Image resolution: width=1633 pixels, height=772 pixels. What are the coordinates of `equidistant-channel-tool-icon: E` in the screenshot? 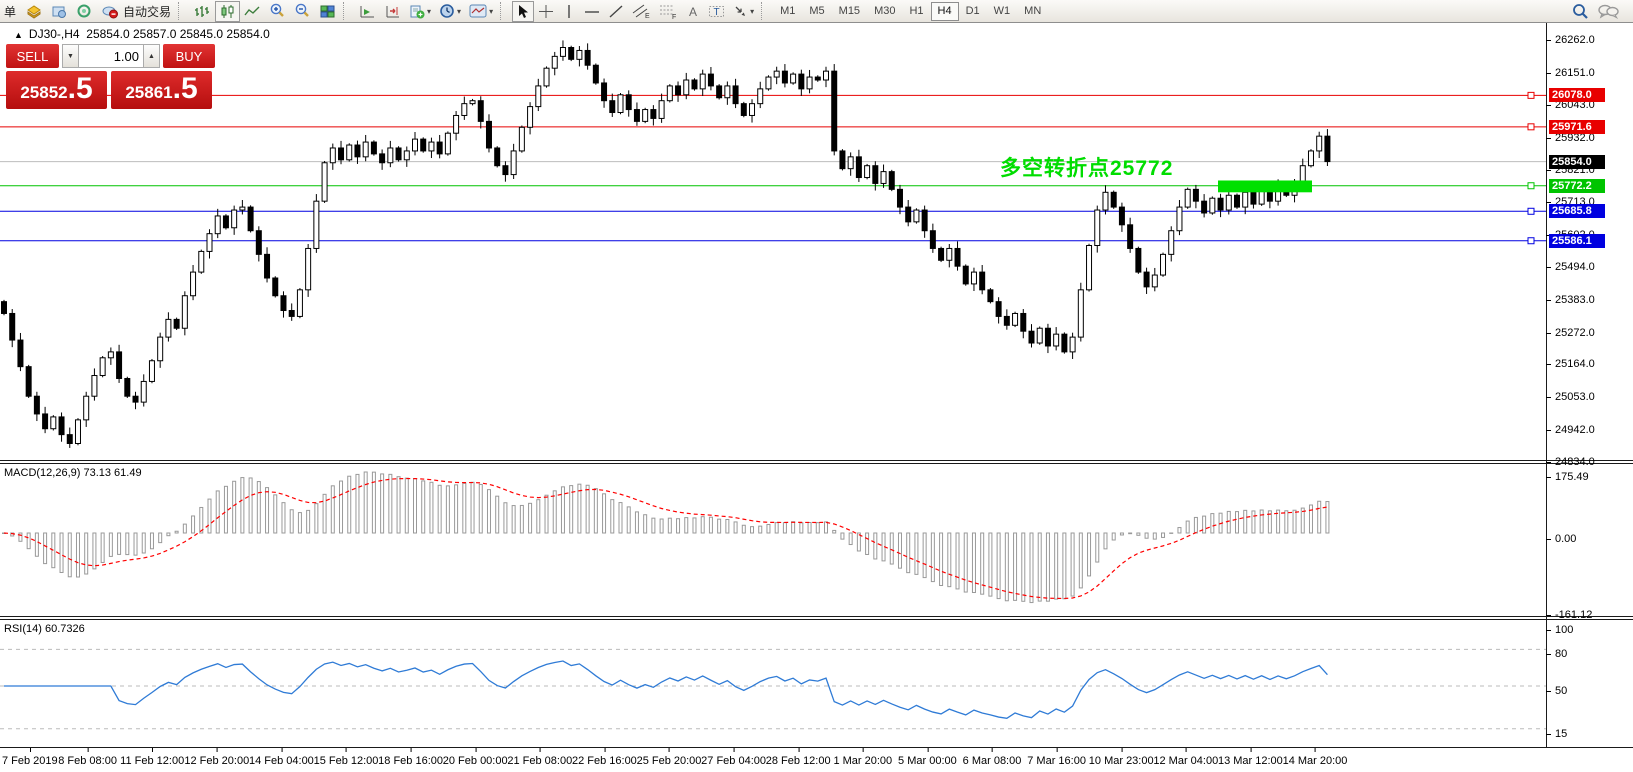 It's located at (641, 11).